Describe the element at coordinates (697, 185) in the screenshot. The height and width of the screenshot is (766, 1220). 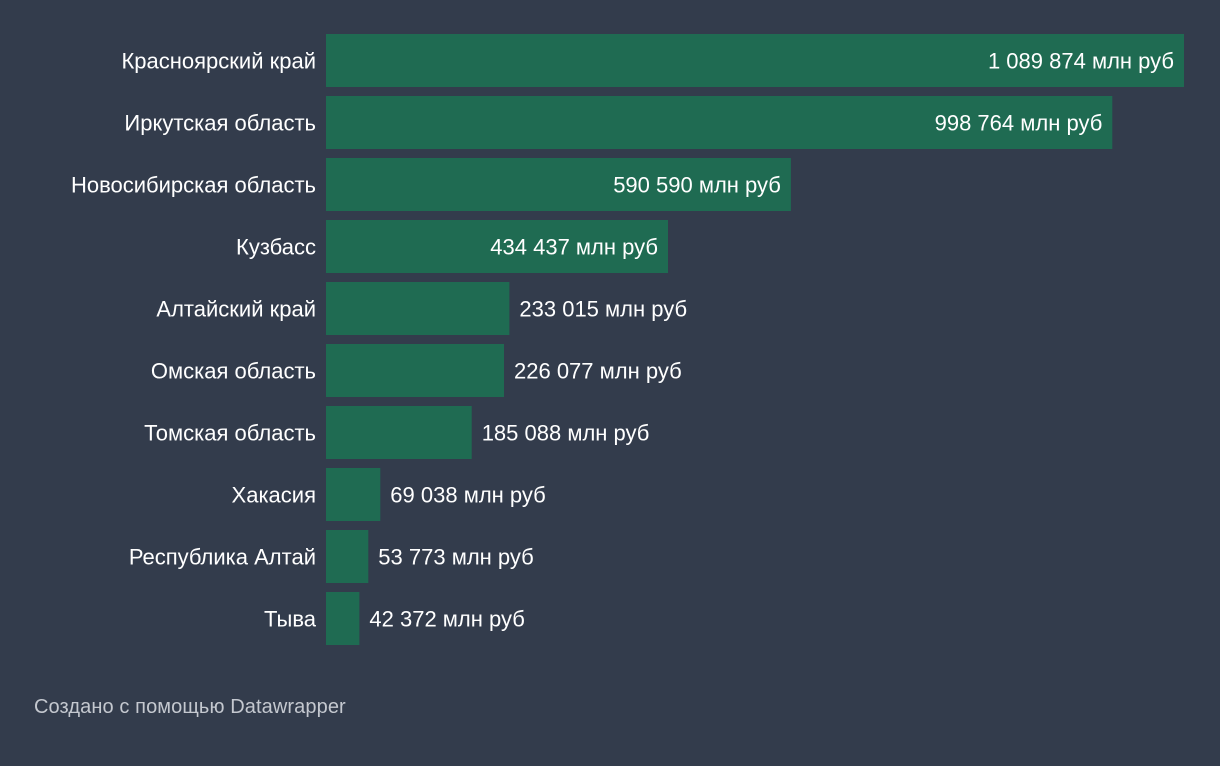
I see `value-label: 590 590 млн руб` at that location.